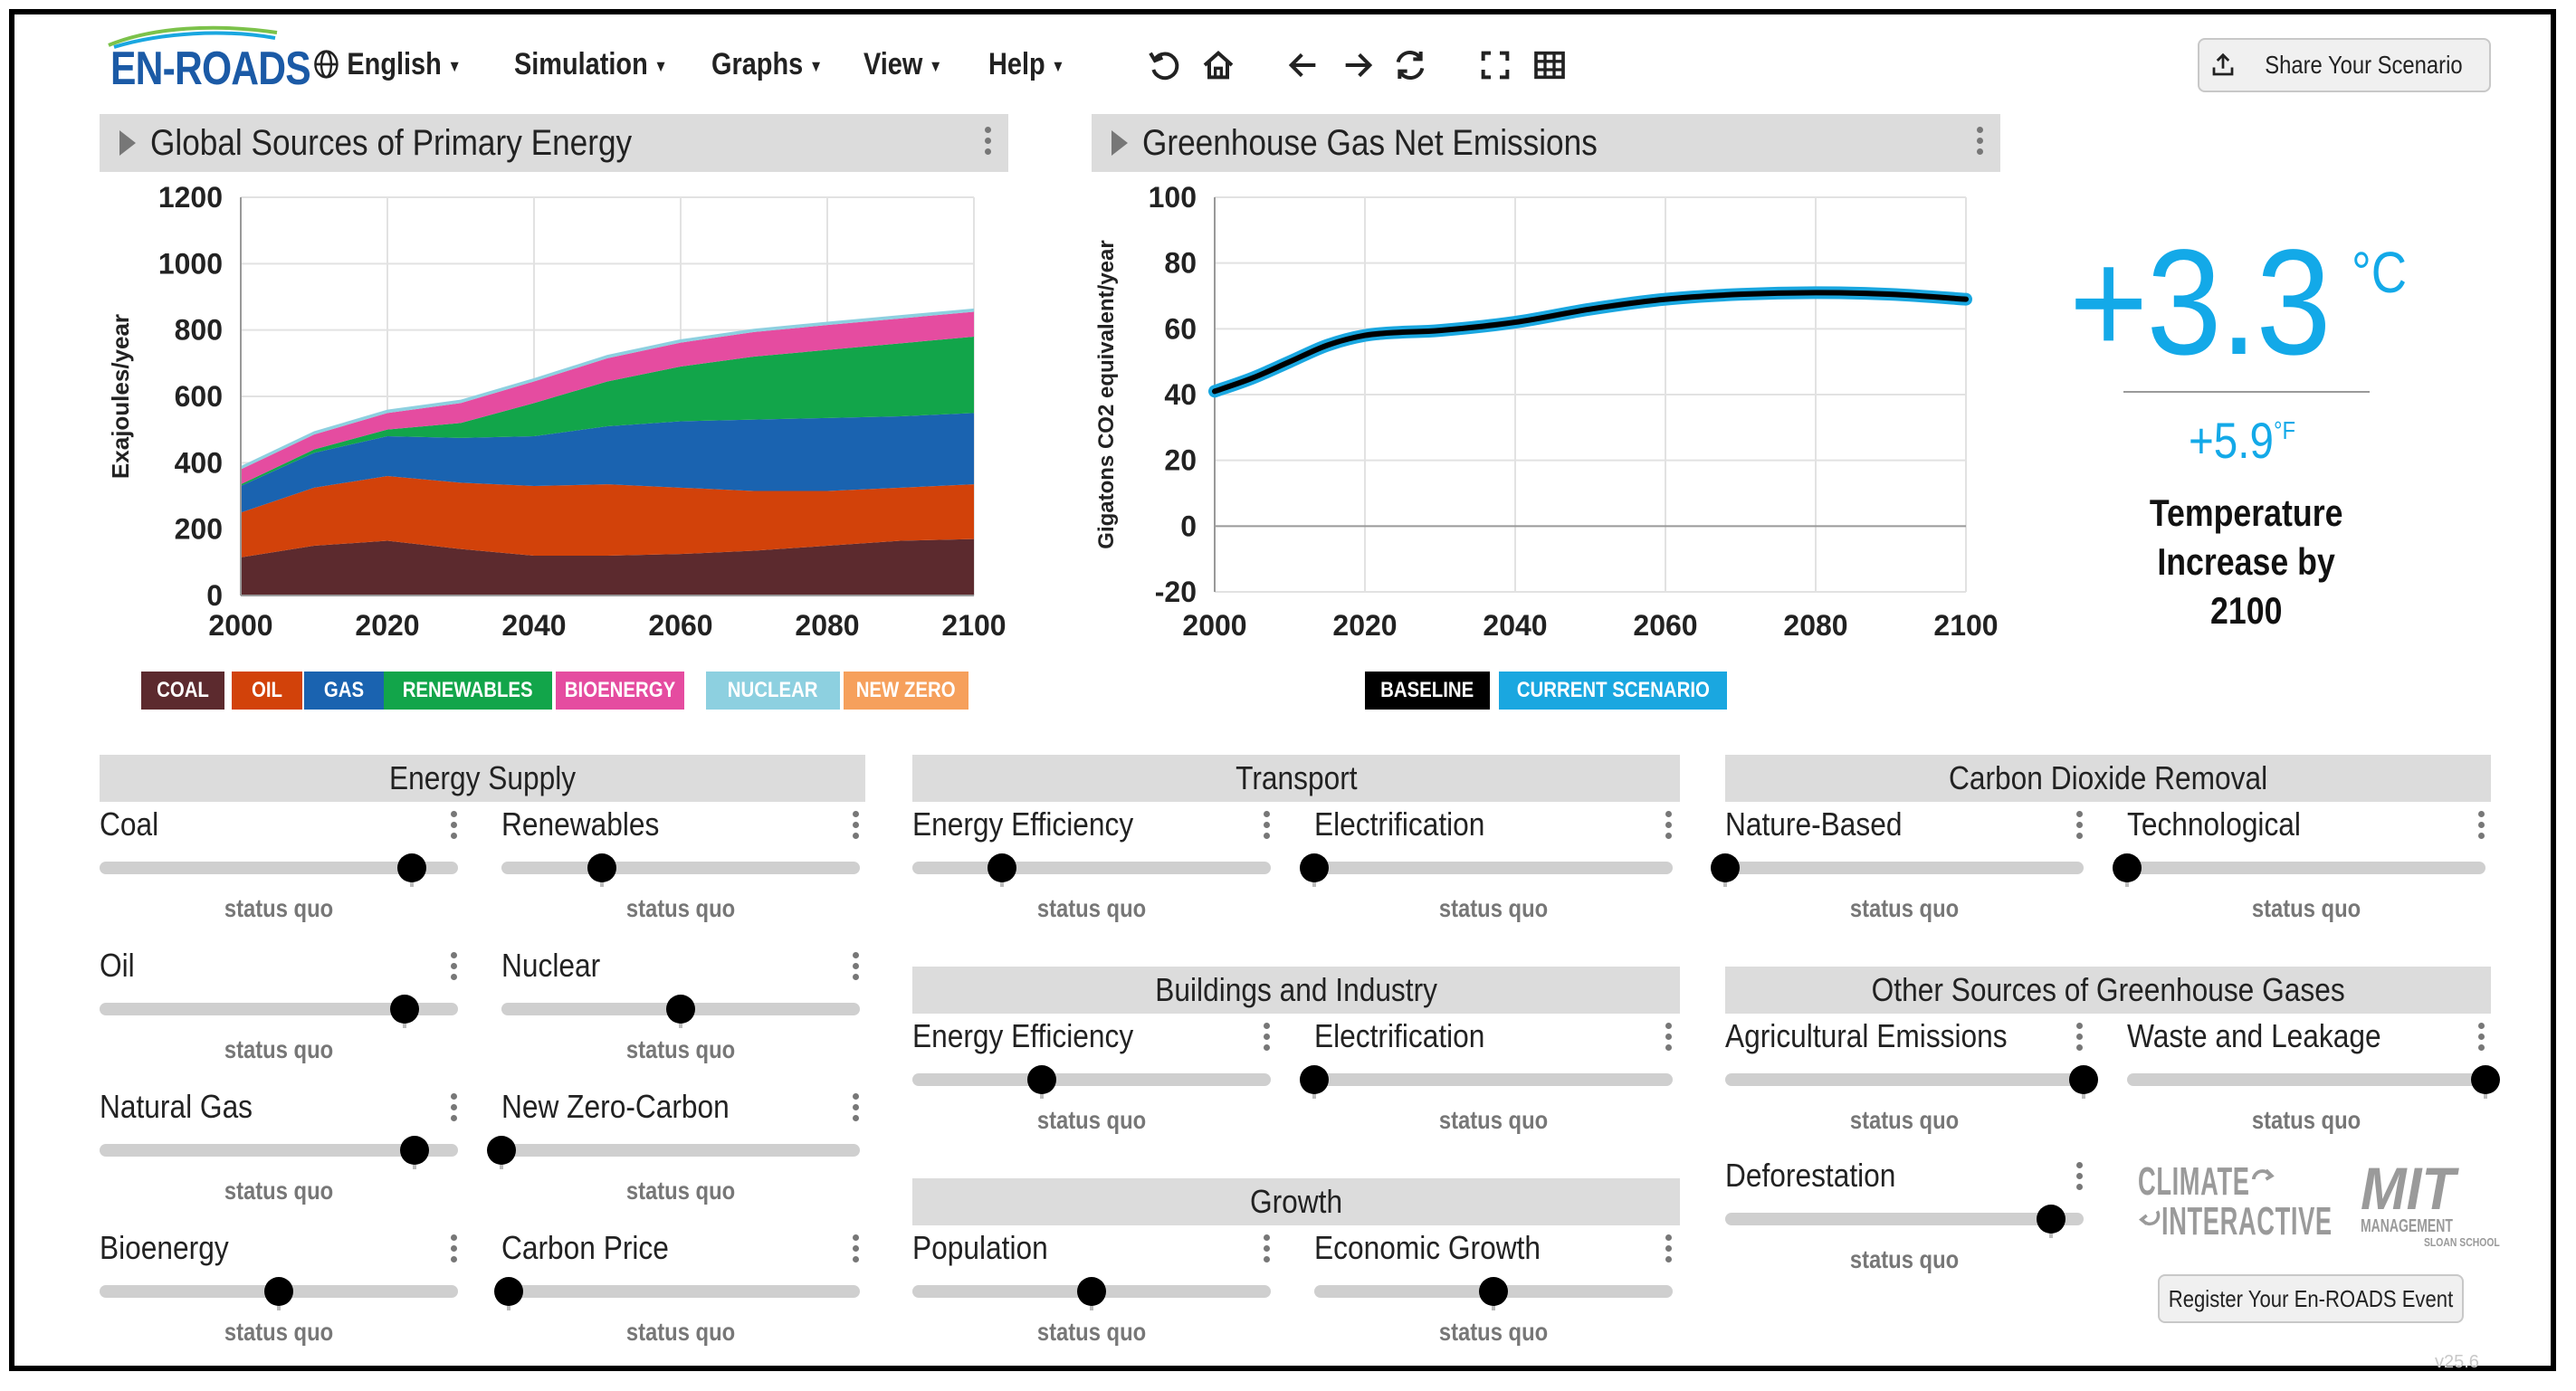  I want to click on climate-interactive-logo: CLIMATE INTERACTIVE, so click(2287, 1202).